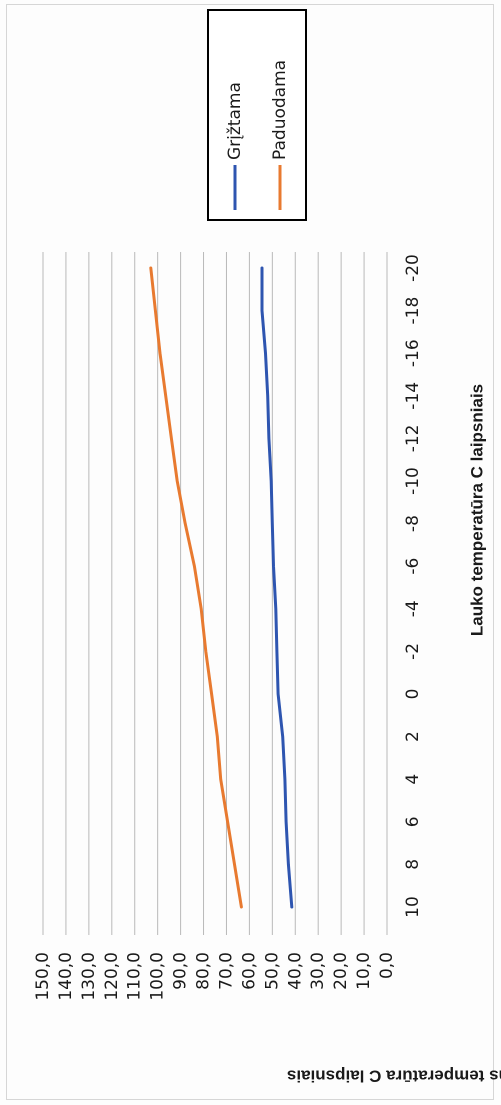 Image resolution: width=501 pixels, height=1105 pixels. What do you see at coordinates (413, 694) in the screenshot?
I see `category-tick-label: 0` at bounding box center [413, 694].